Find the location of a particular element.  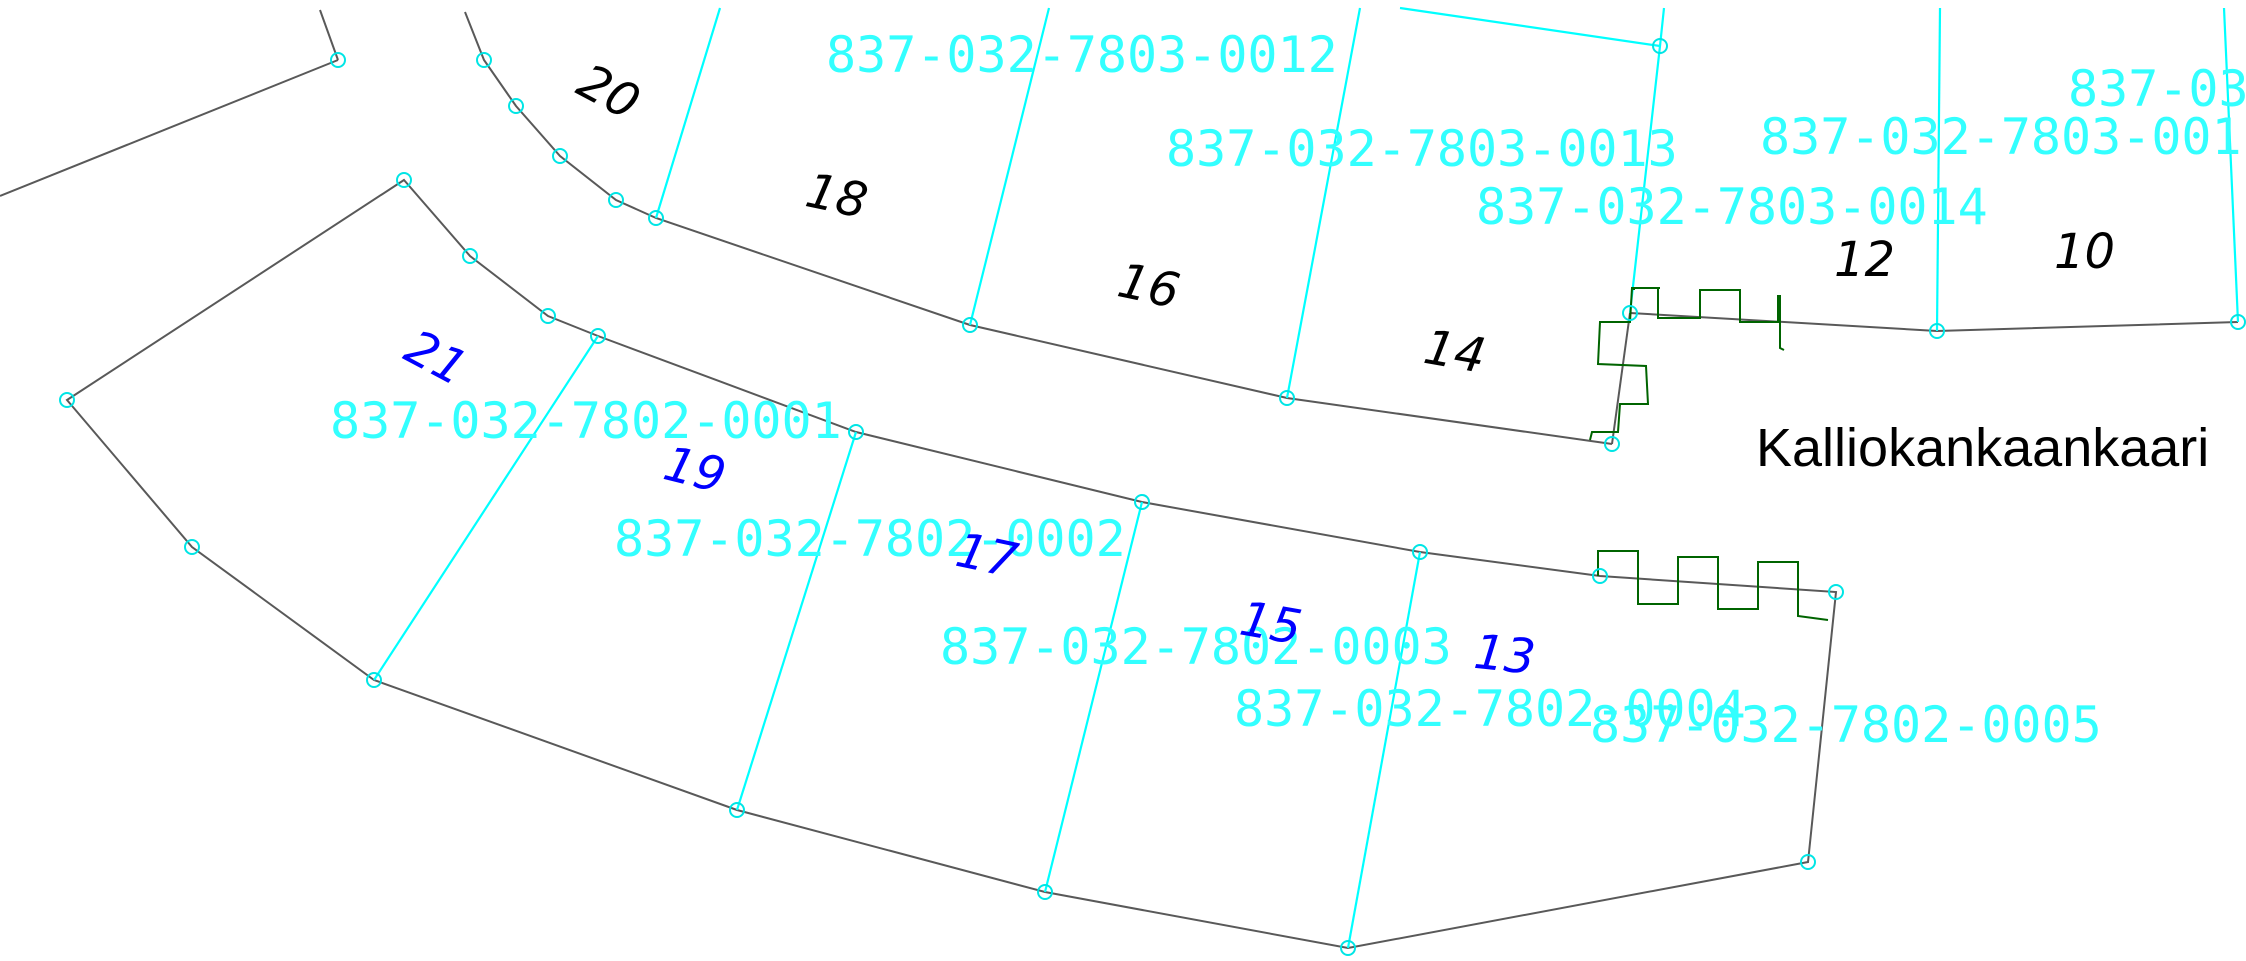

access-marker-south is located at coordinates (1713, 585).